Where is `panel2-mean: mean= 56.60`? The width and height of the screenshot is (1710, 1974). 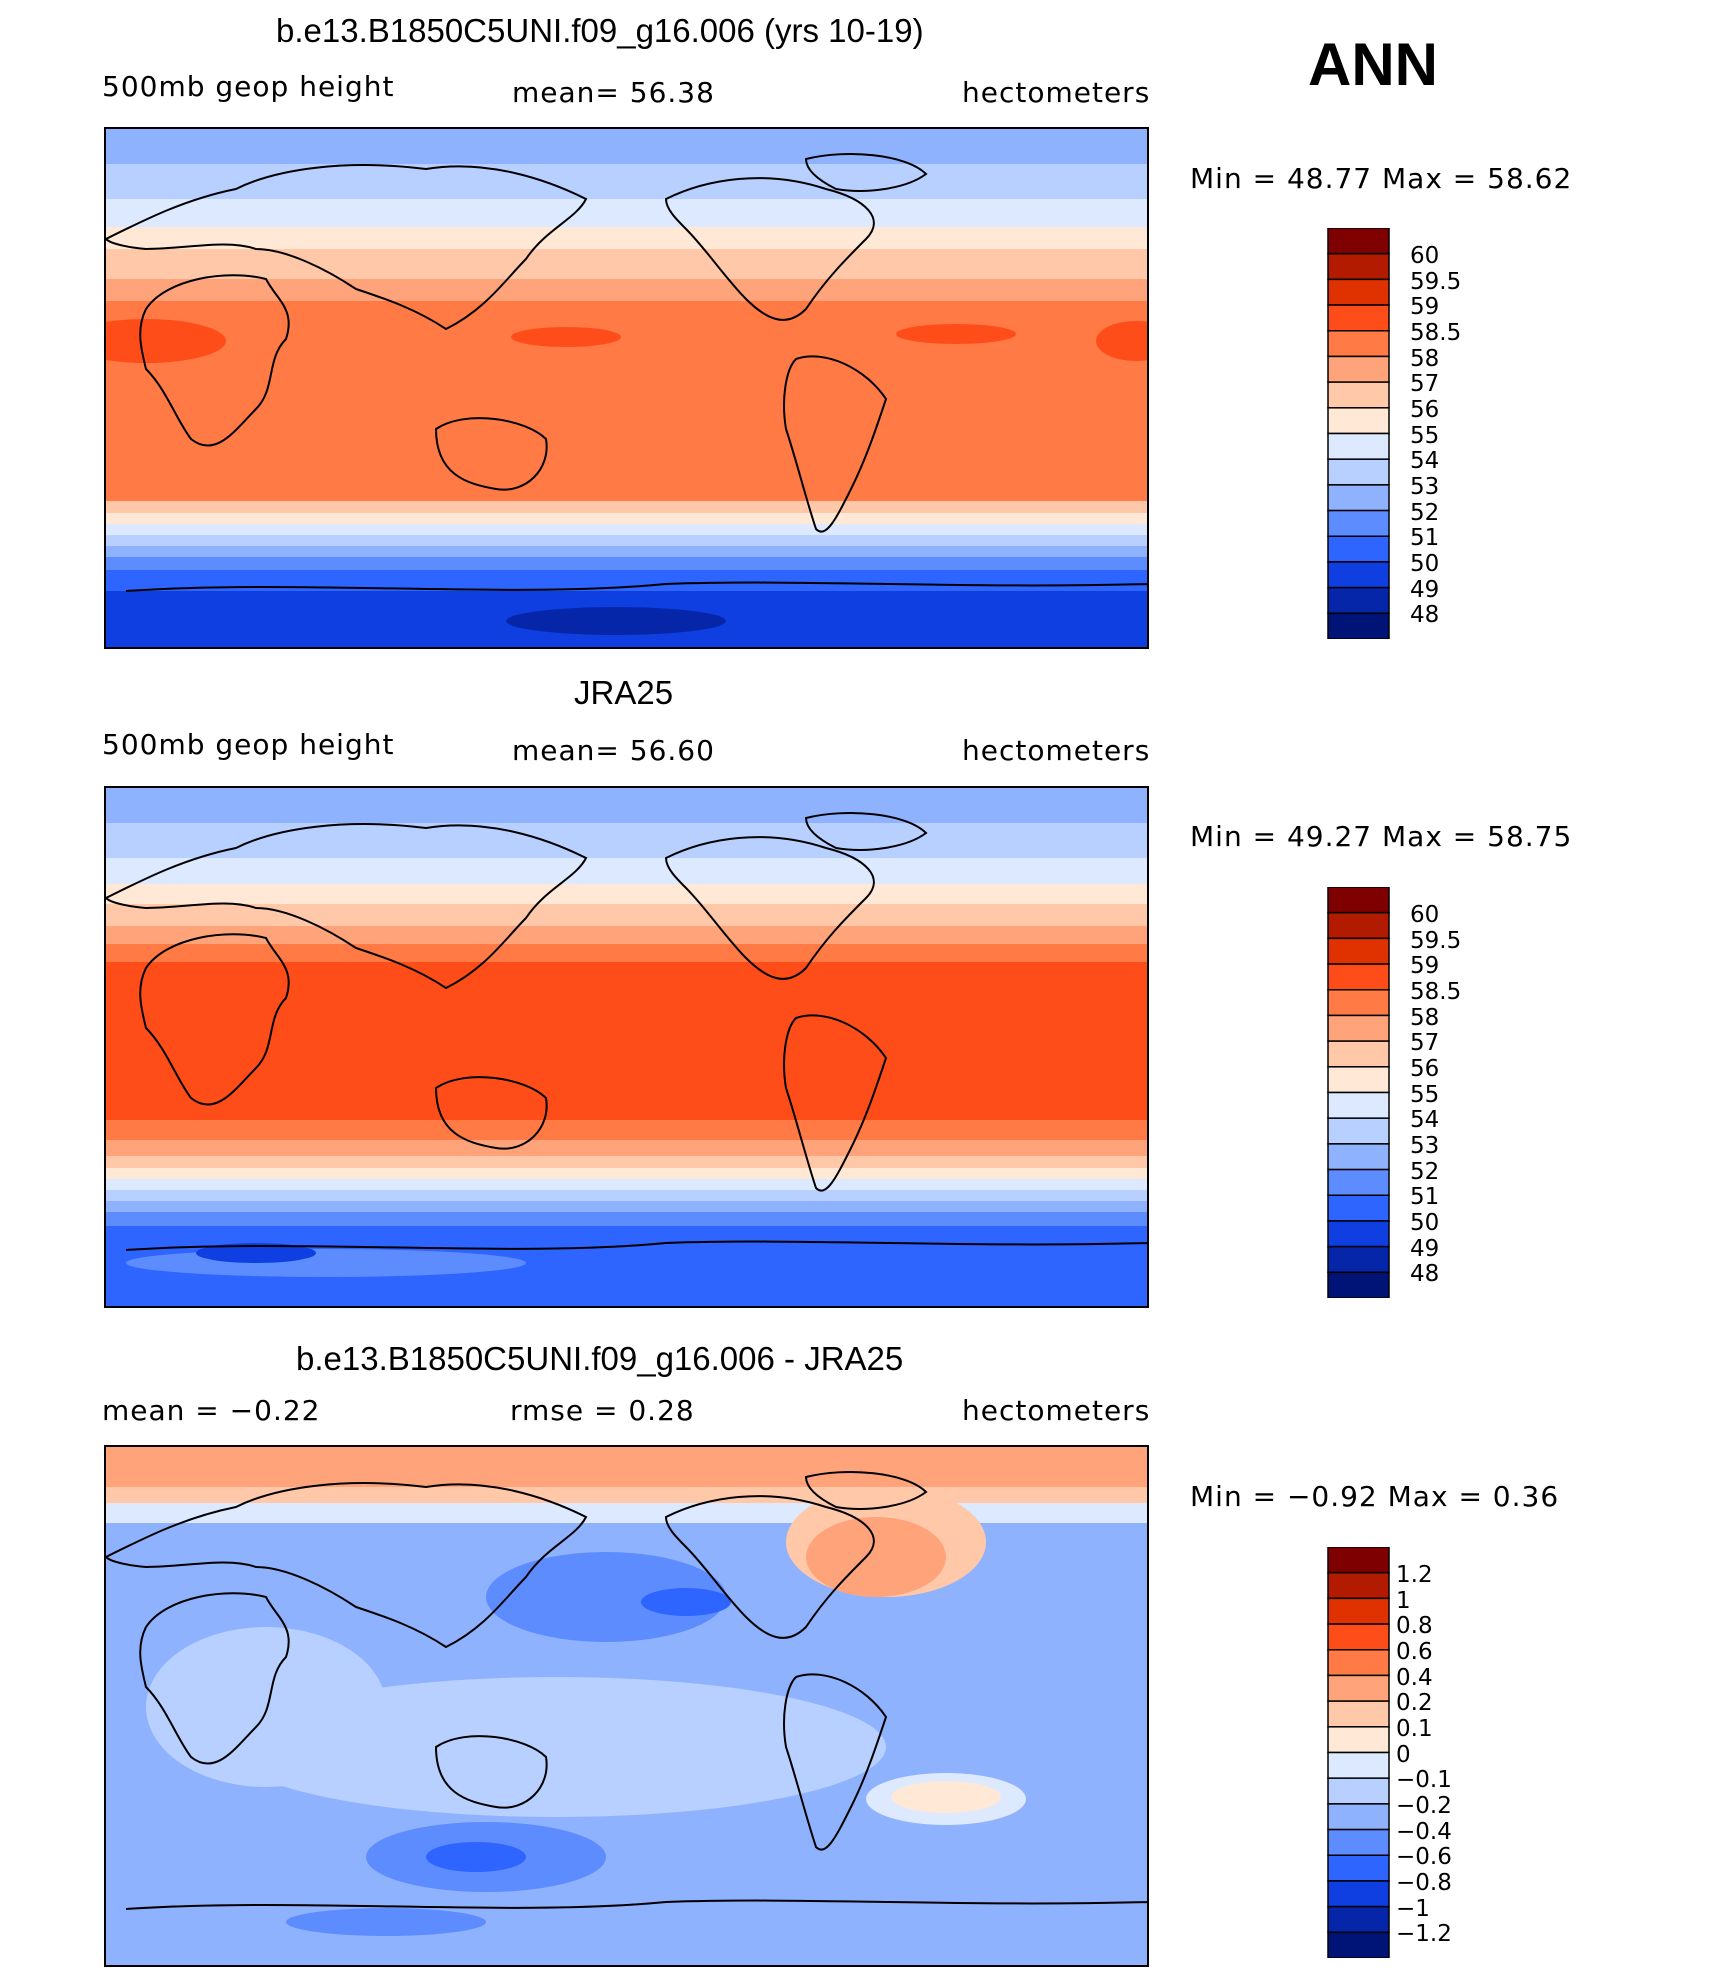
panel2-mean: mean= 56.60 is located at coordinates (613, 750).